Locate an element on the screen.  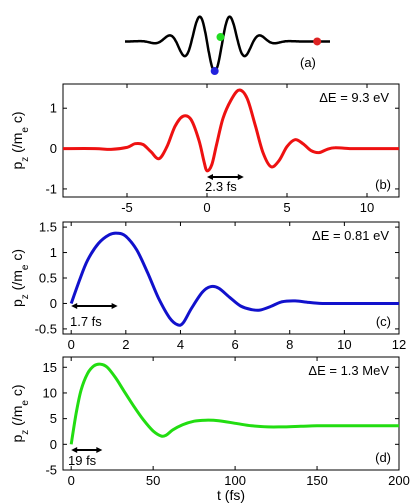
x-tick-label: 150 is located at coordinates (317, 480).